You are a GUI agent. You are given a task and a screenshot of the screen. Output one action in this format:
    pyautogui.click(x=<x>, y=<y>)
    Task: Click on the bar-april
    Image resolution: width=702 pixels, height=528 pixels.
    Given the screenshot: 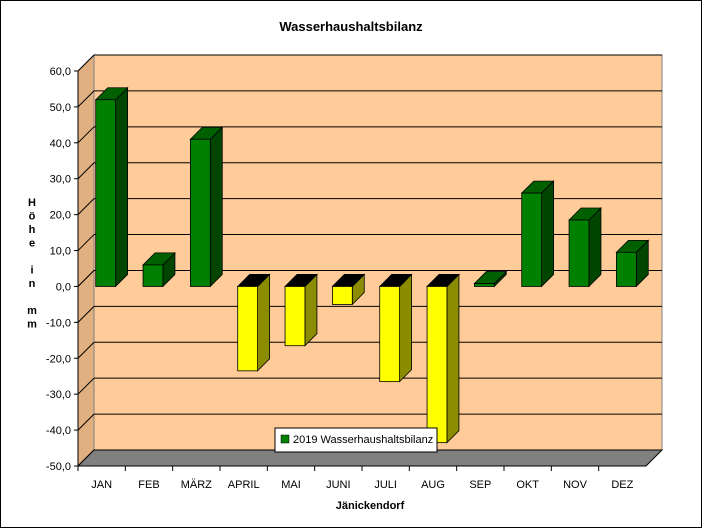 What is the action you would take?
    pyautogui.click(x=254, y=322)
    